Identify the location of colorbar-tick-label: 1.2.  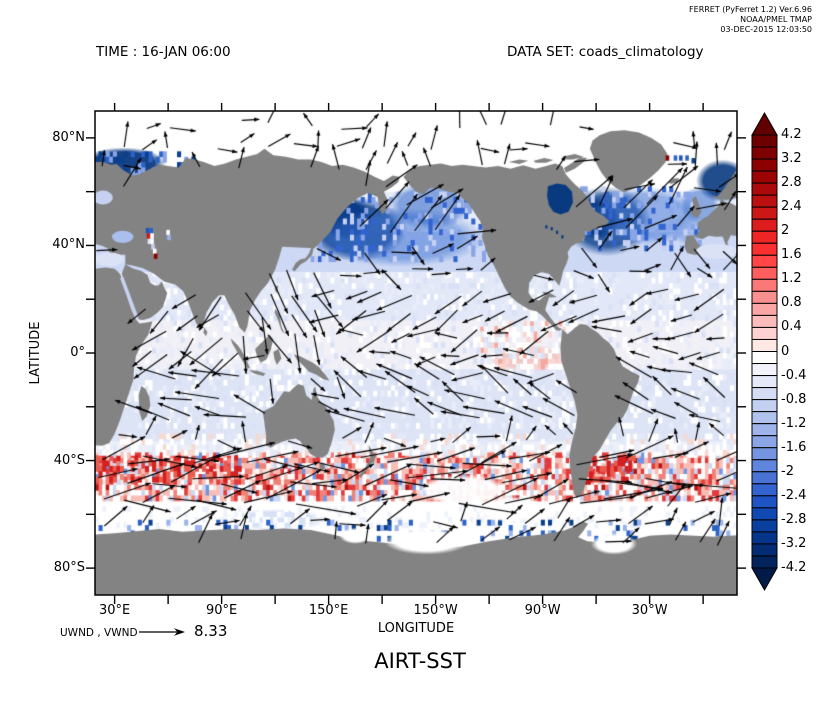
(791, 279).